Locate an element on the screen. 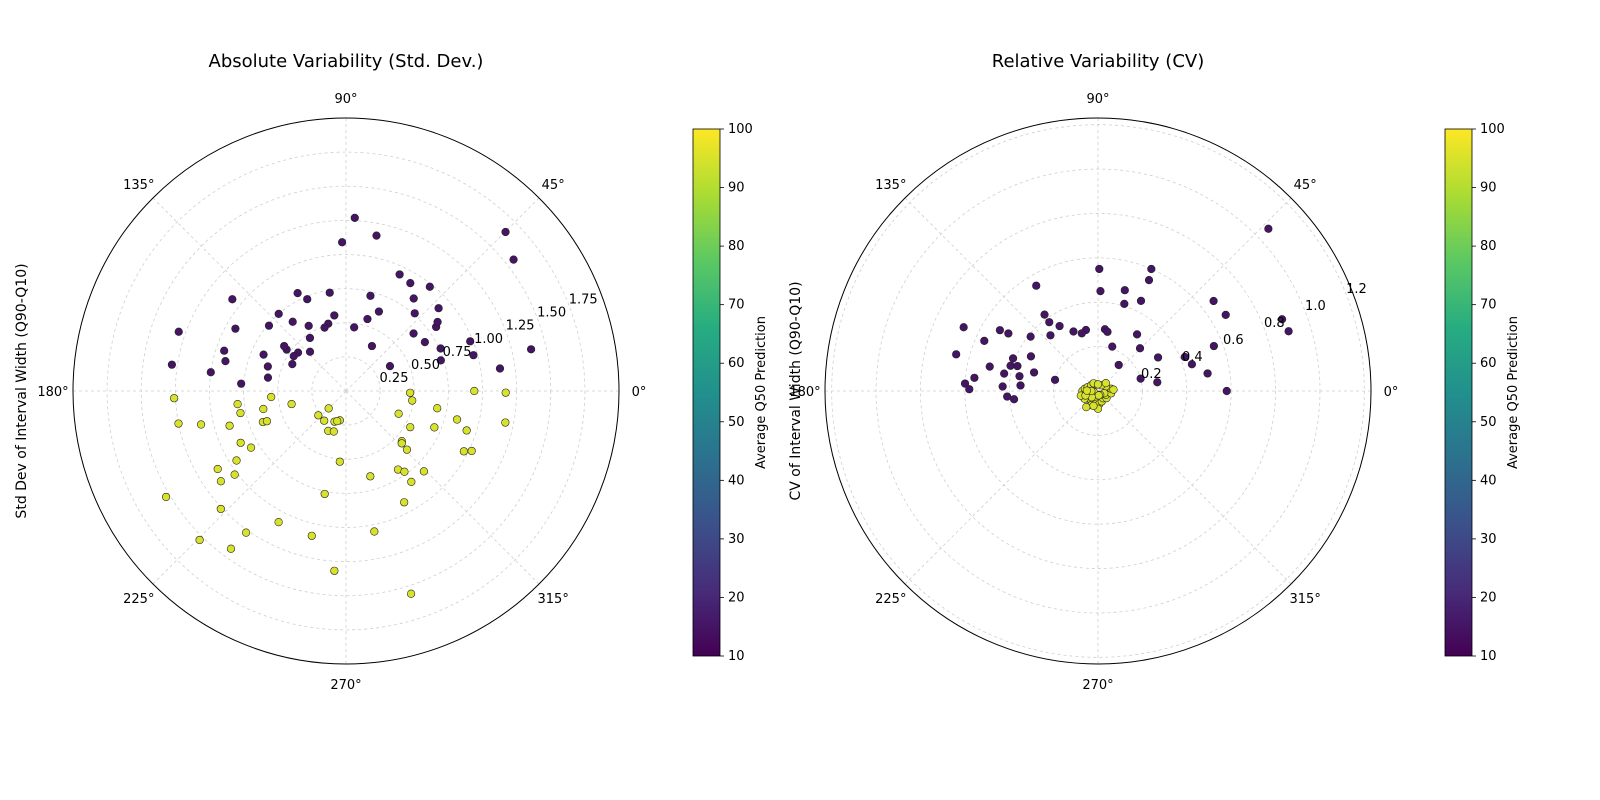 The height and width of the screenshot is (800, 1600). radial-tick-label: 0.75 is located at coordinates (457, 352).